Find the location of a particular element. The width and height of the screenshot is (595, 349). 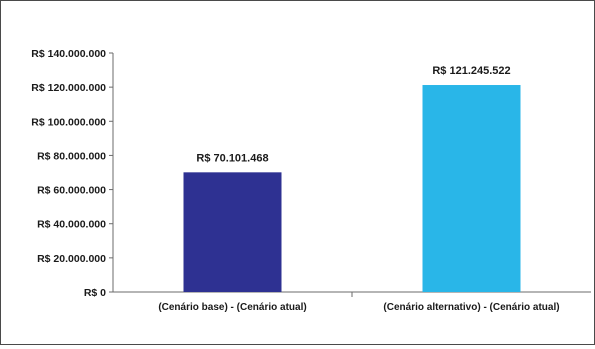

y-tick-label: R$ 20.000.000 is located at coordinates (71, 259).